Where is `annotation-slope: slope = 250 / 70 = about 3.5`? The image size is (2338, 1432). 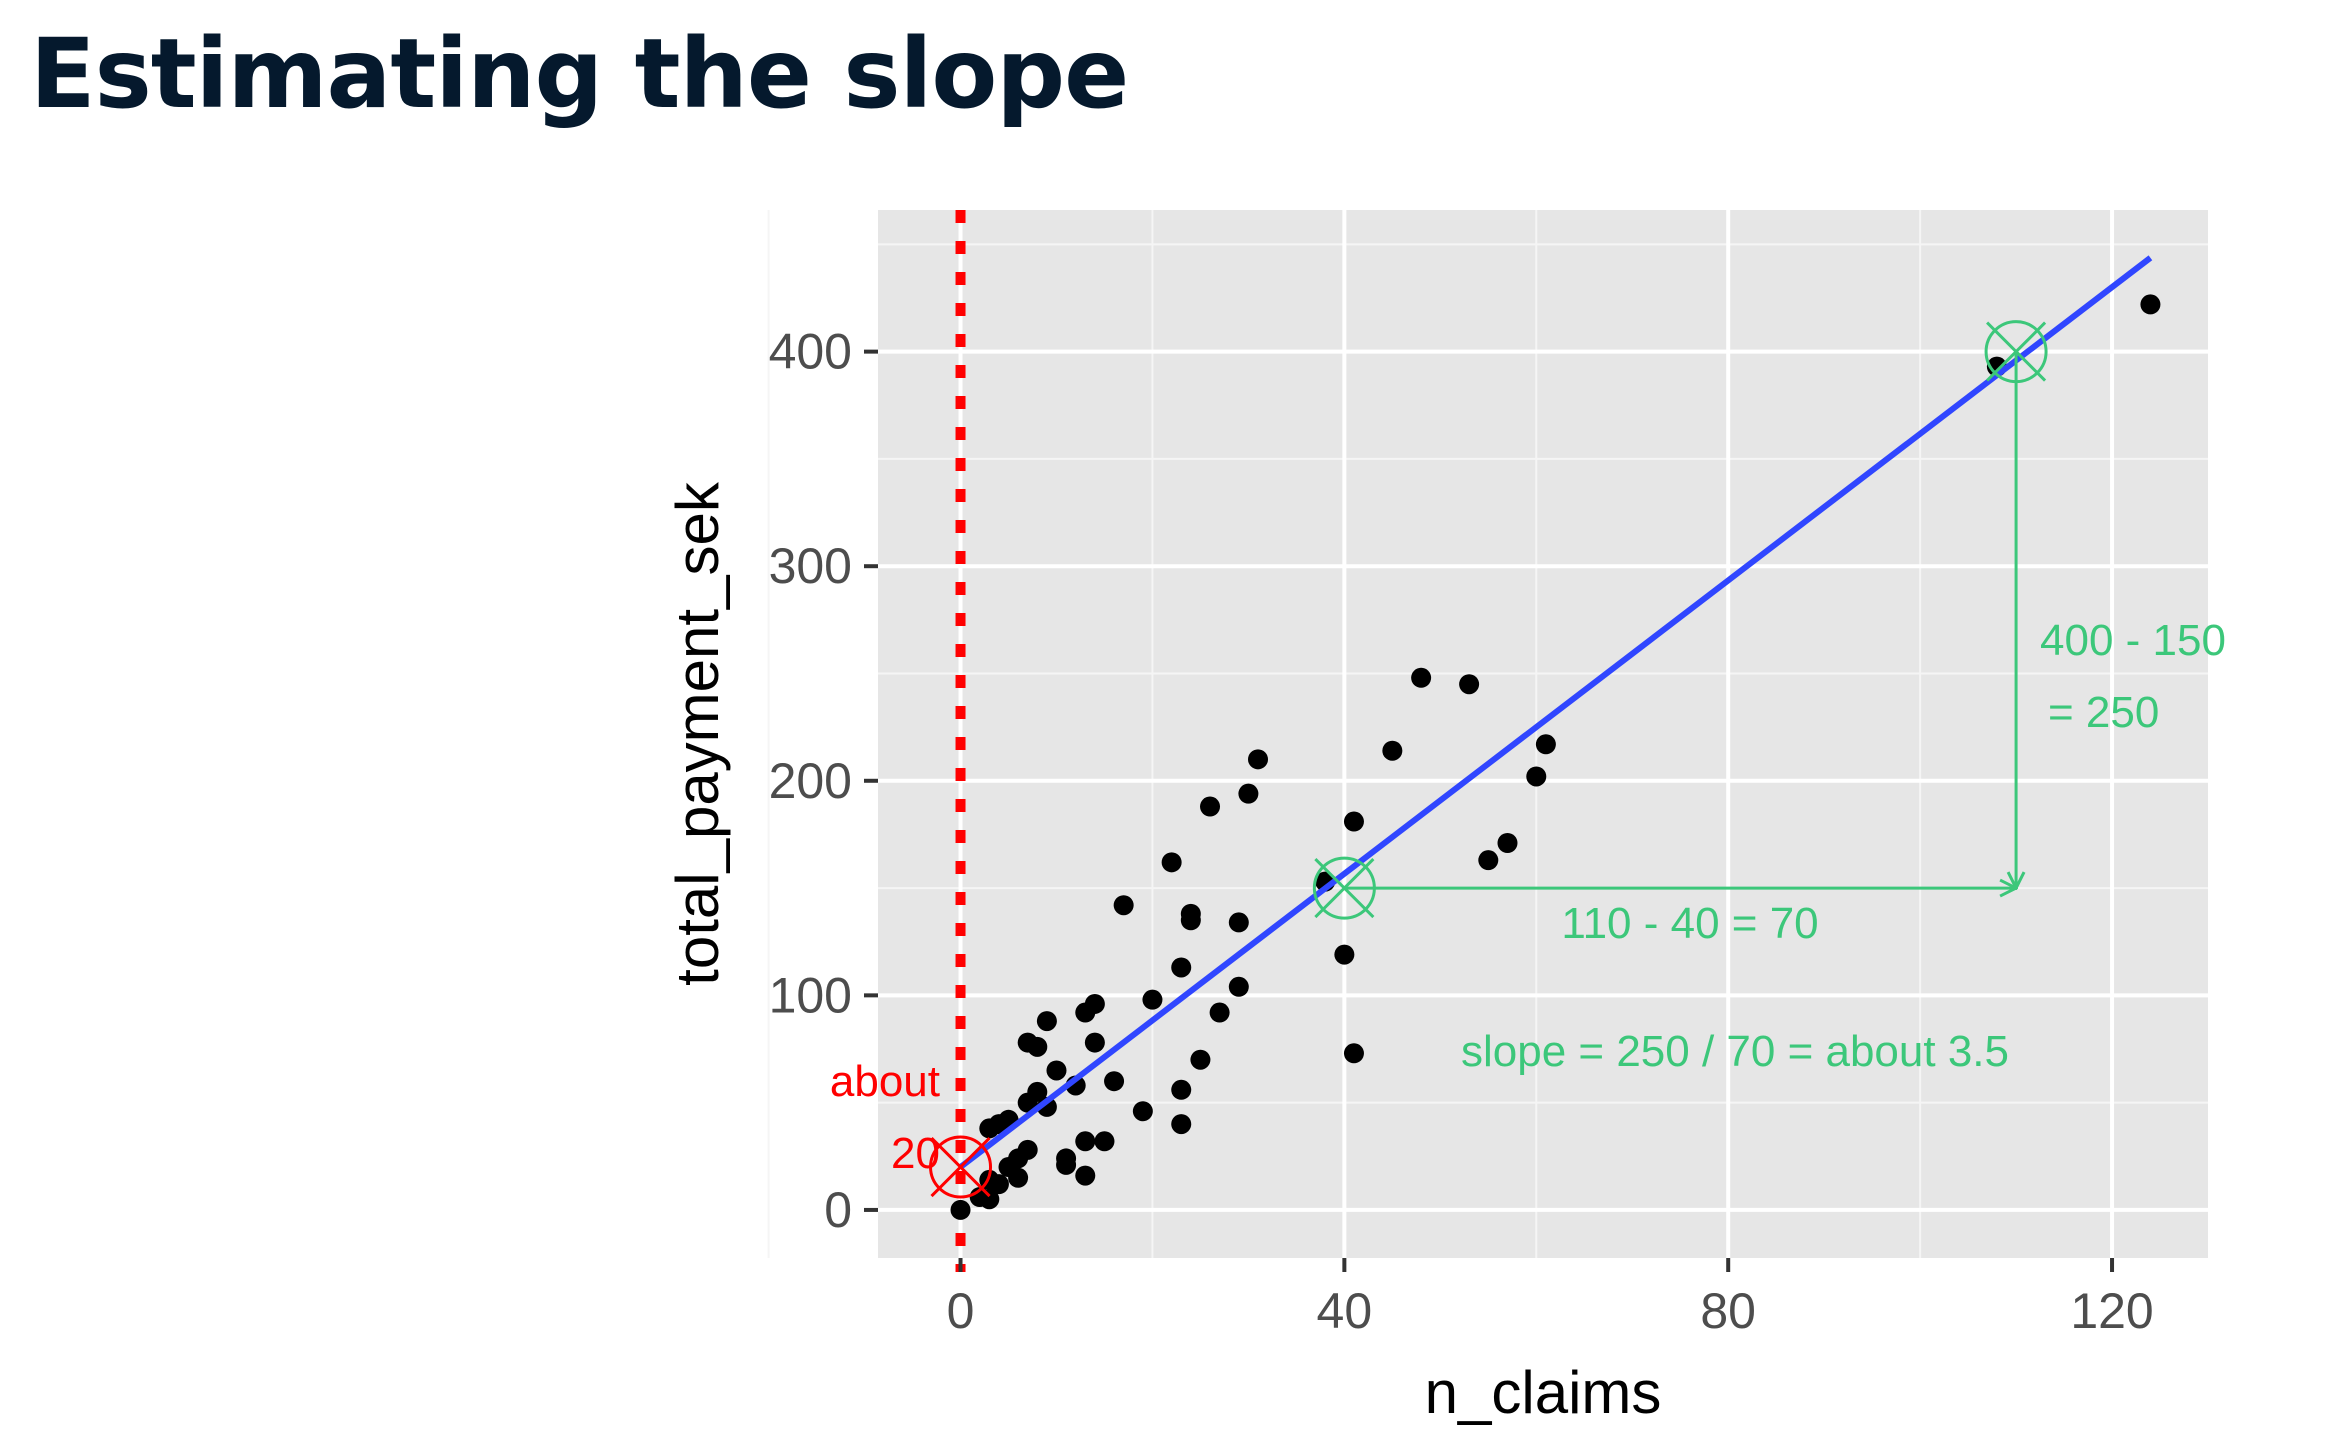 annotation-slope: slope = 250 / 70 = about 3.5 is located at coordinates (1735, 1051).